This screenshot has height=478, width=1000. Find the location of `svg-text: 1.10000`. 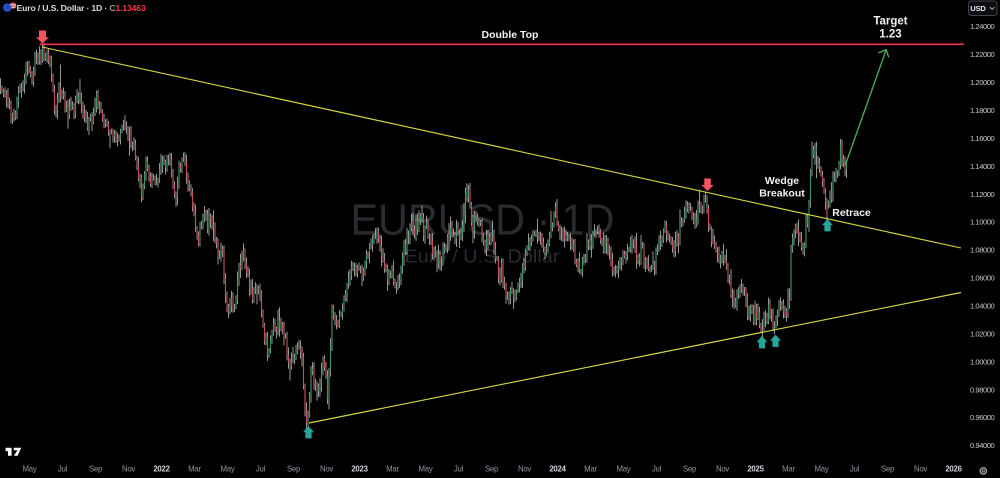

svg-text: 1.10000 is located at coordinates (982, 222).